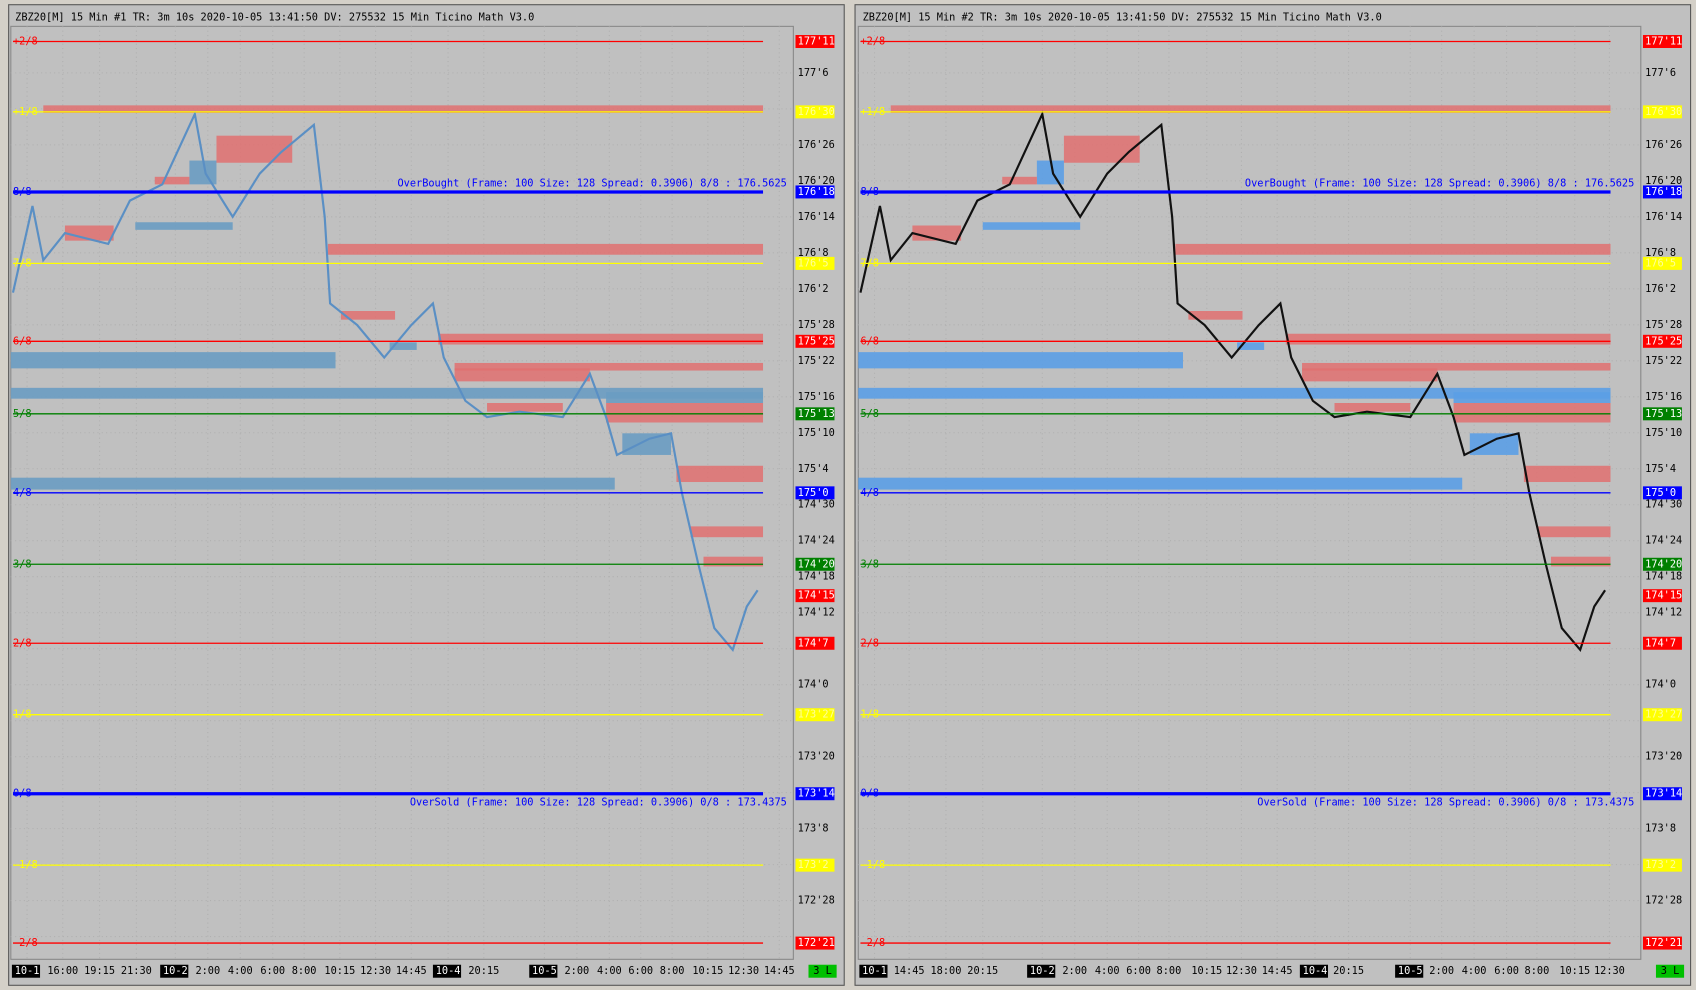 The height and width of the screenshot is (990, 1696). I want to click on price-axis-label: 175'22, so click(816, 361).